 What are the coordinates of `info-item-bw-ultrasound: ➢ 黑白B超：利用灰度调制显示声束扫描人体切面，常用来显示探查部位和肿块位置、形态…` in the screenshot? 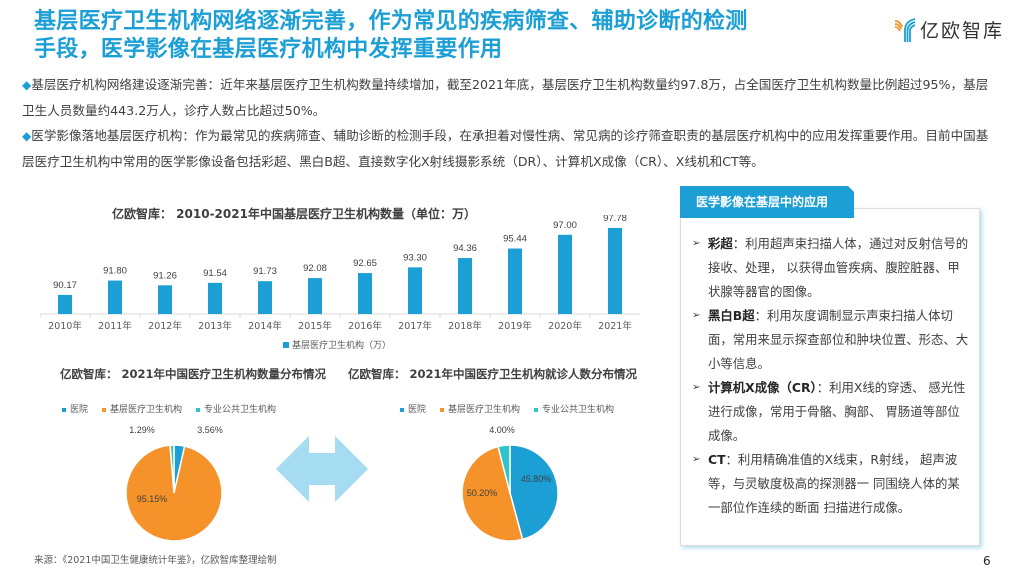 It's located at (832, 340).